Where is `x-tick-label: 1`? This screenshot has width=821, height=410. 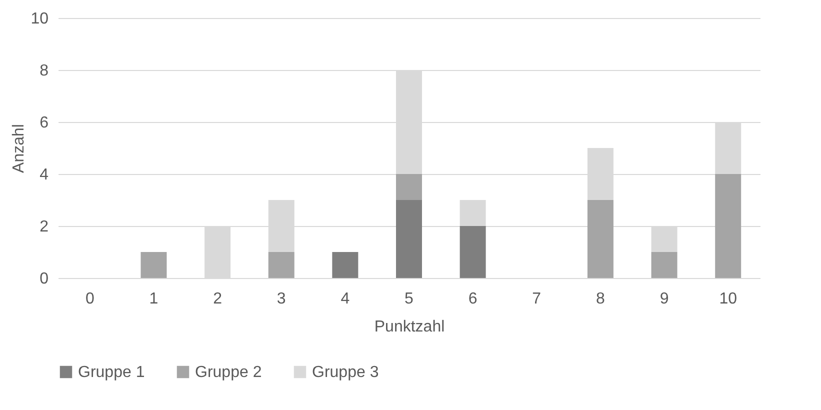
x-tick-label: 1 is located at coordinates (153, 299).